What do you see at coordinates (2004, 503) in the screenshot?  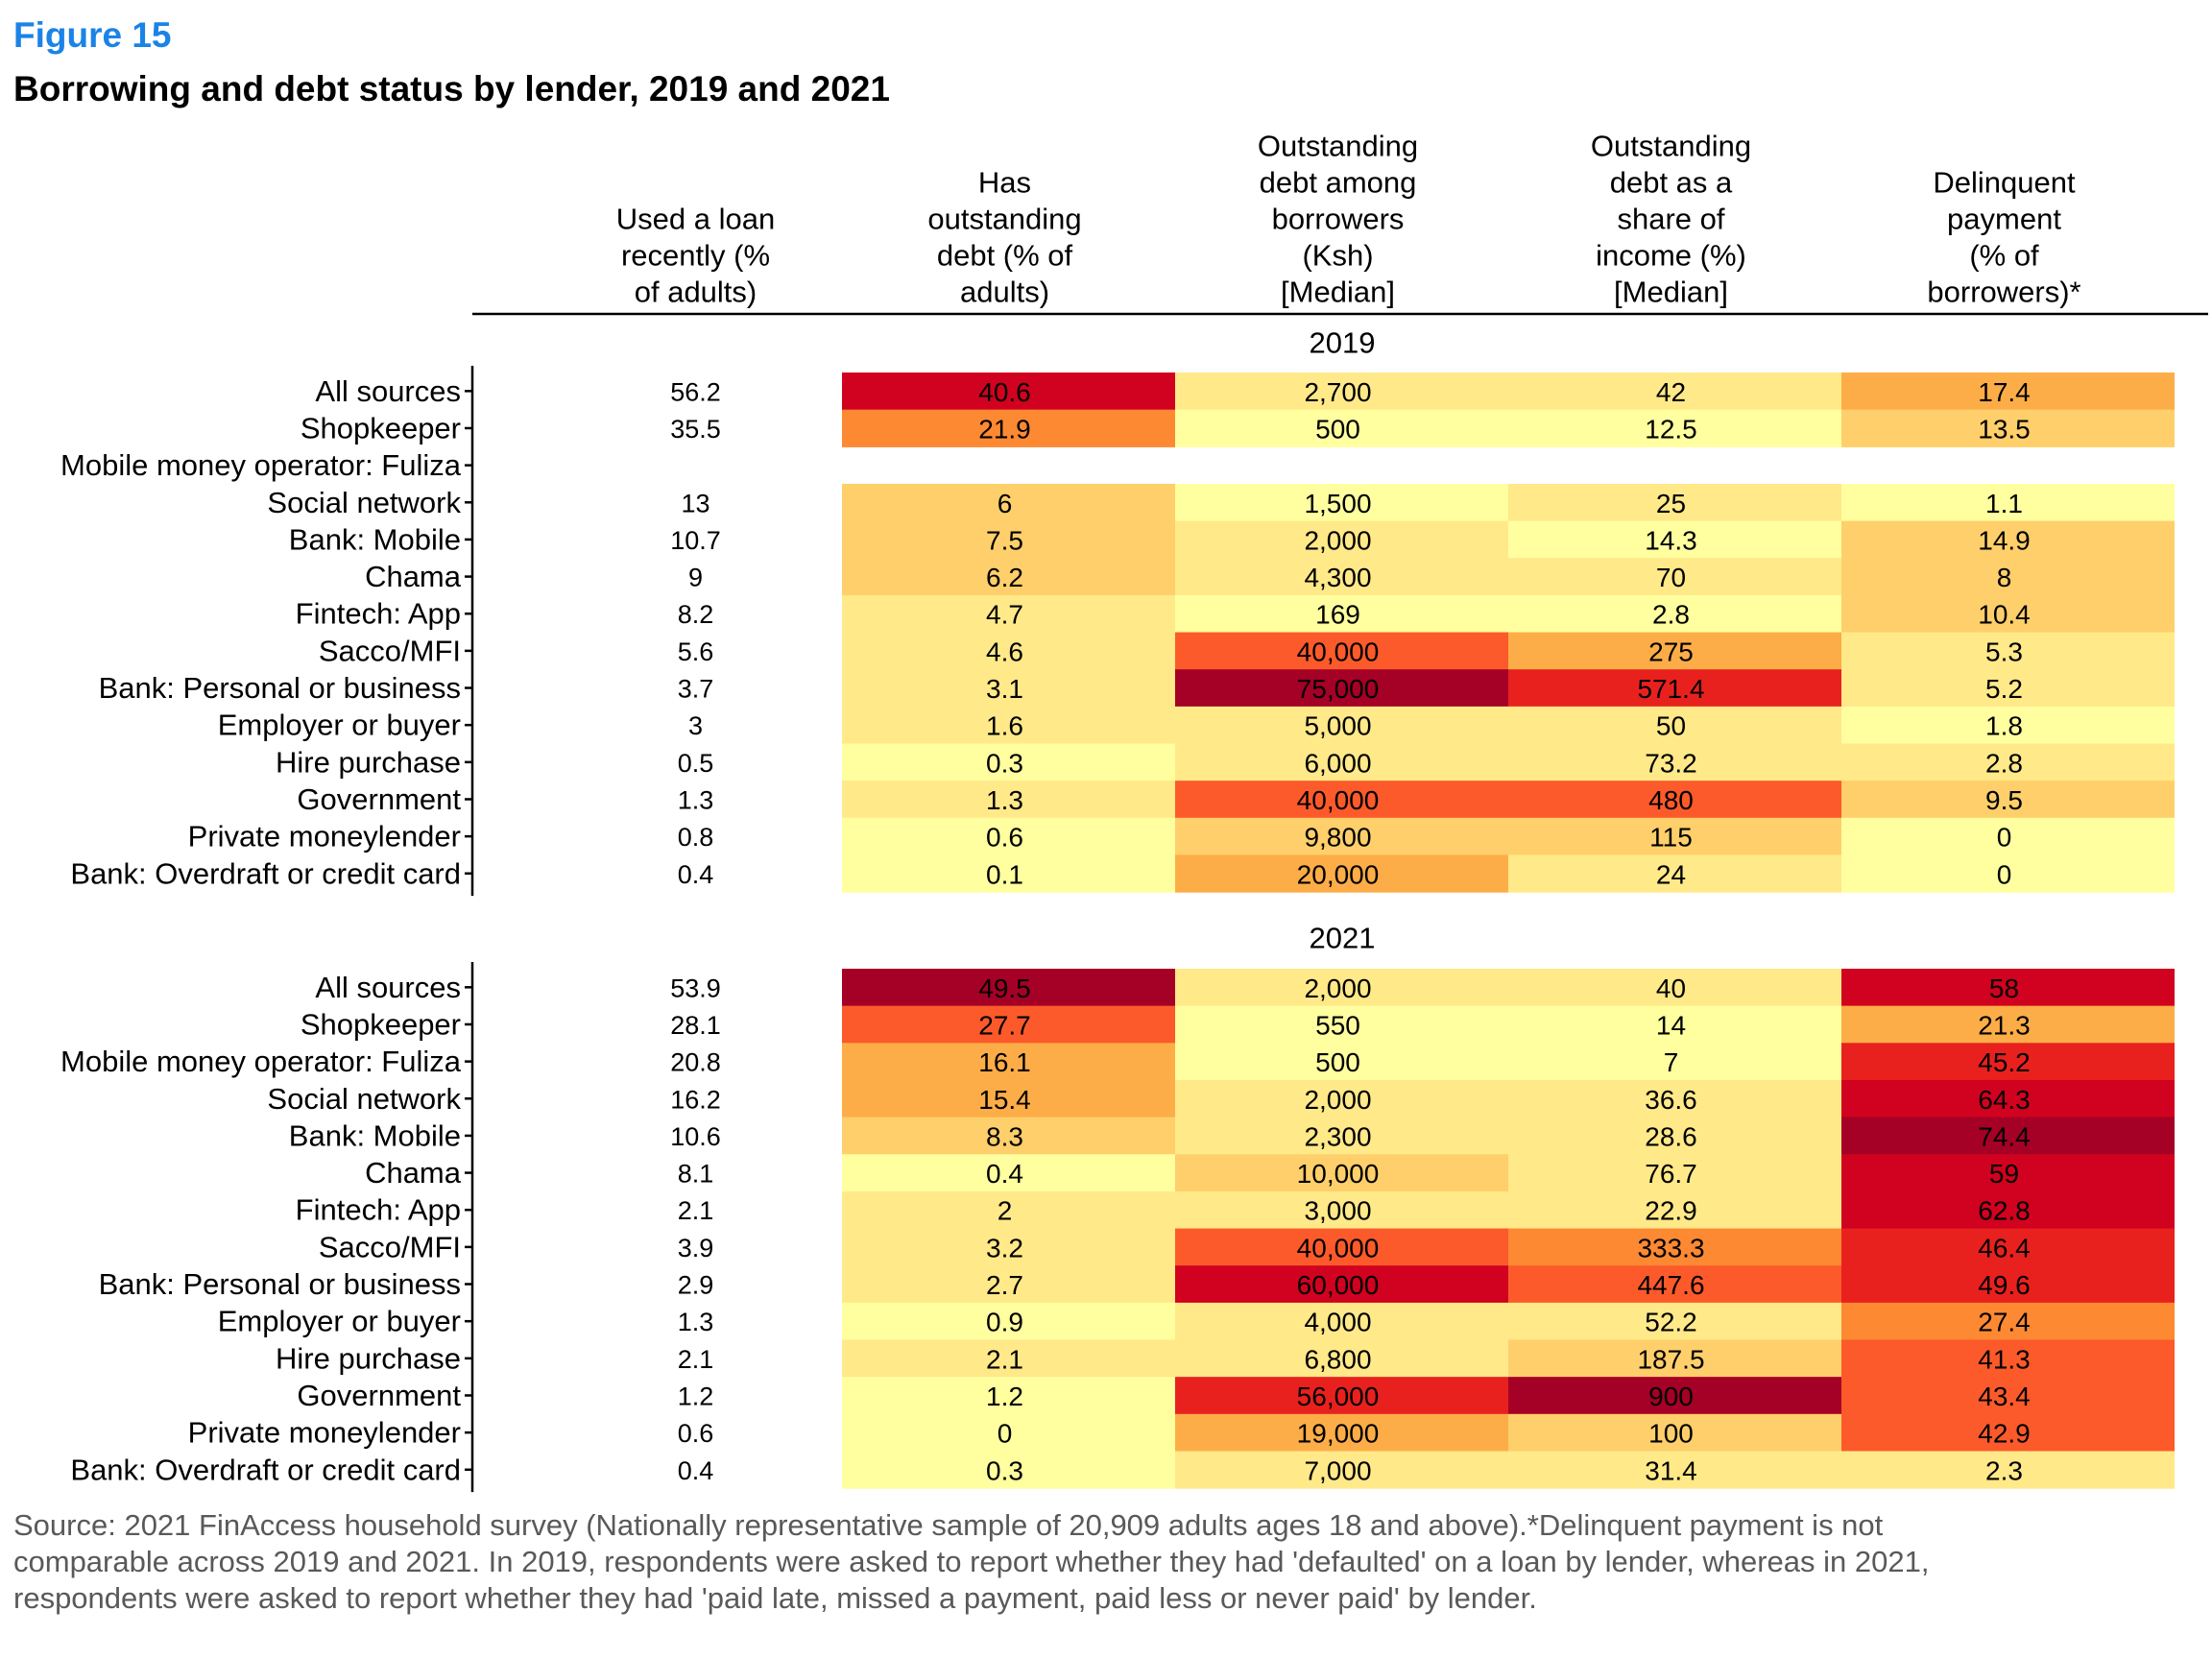 I see `cell-value-label: 1.1` at bounding box center [2004, 503].